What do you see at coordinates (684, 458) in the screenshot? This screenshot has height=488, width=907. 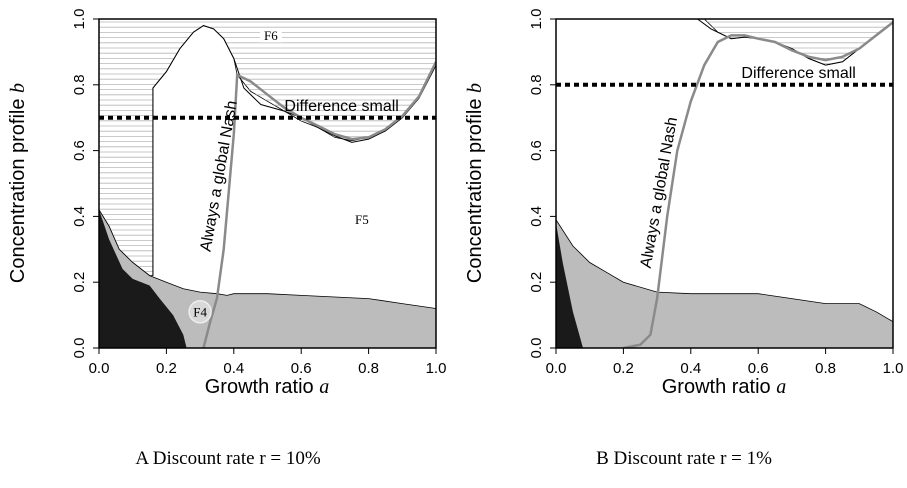 I see `panel-caption: B Discount rate r = 1%` at bounding box center [684, 458].